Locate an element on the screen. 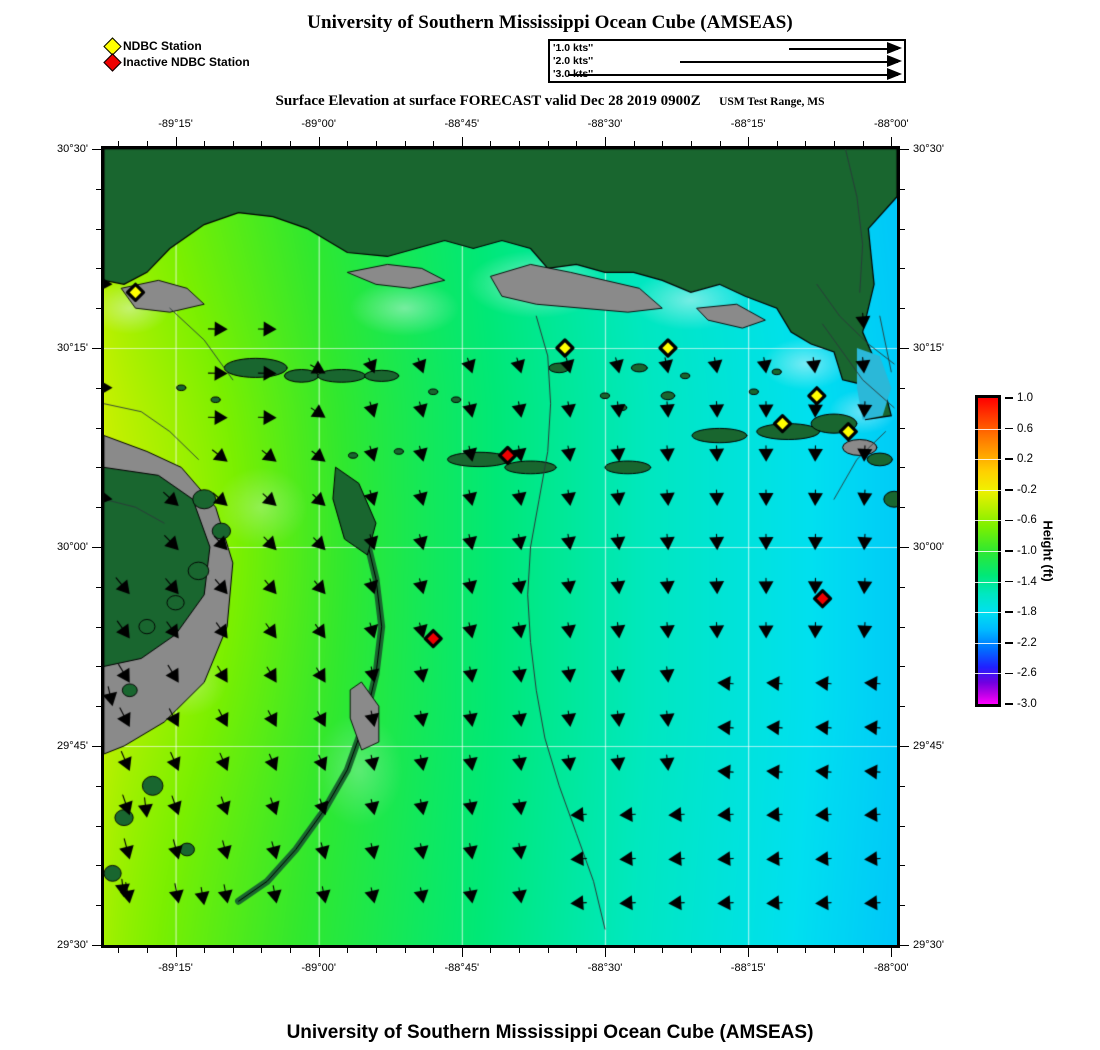  legend-label-ndbc-station: NDBC Station is located at coordinates (162, 46).